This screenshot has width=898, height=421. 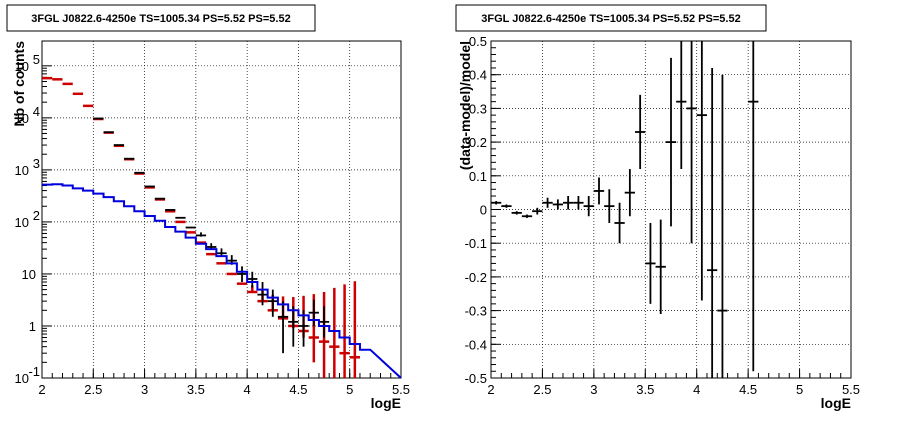 I want to click on left-x-tick-label: 4.5, so click(x=298, y=389).